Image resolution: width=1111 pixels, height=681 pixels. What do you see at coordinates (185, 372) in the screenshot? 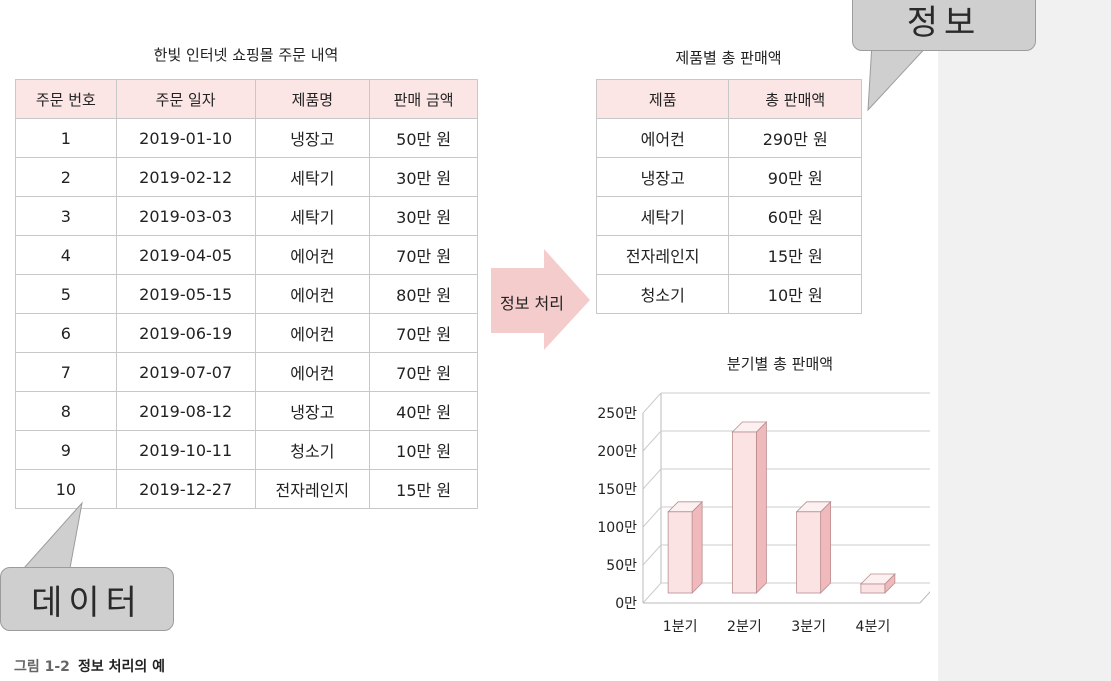
I see `orders-cell: 2019-07-07` at bounding box center [185, 372].